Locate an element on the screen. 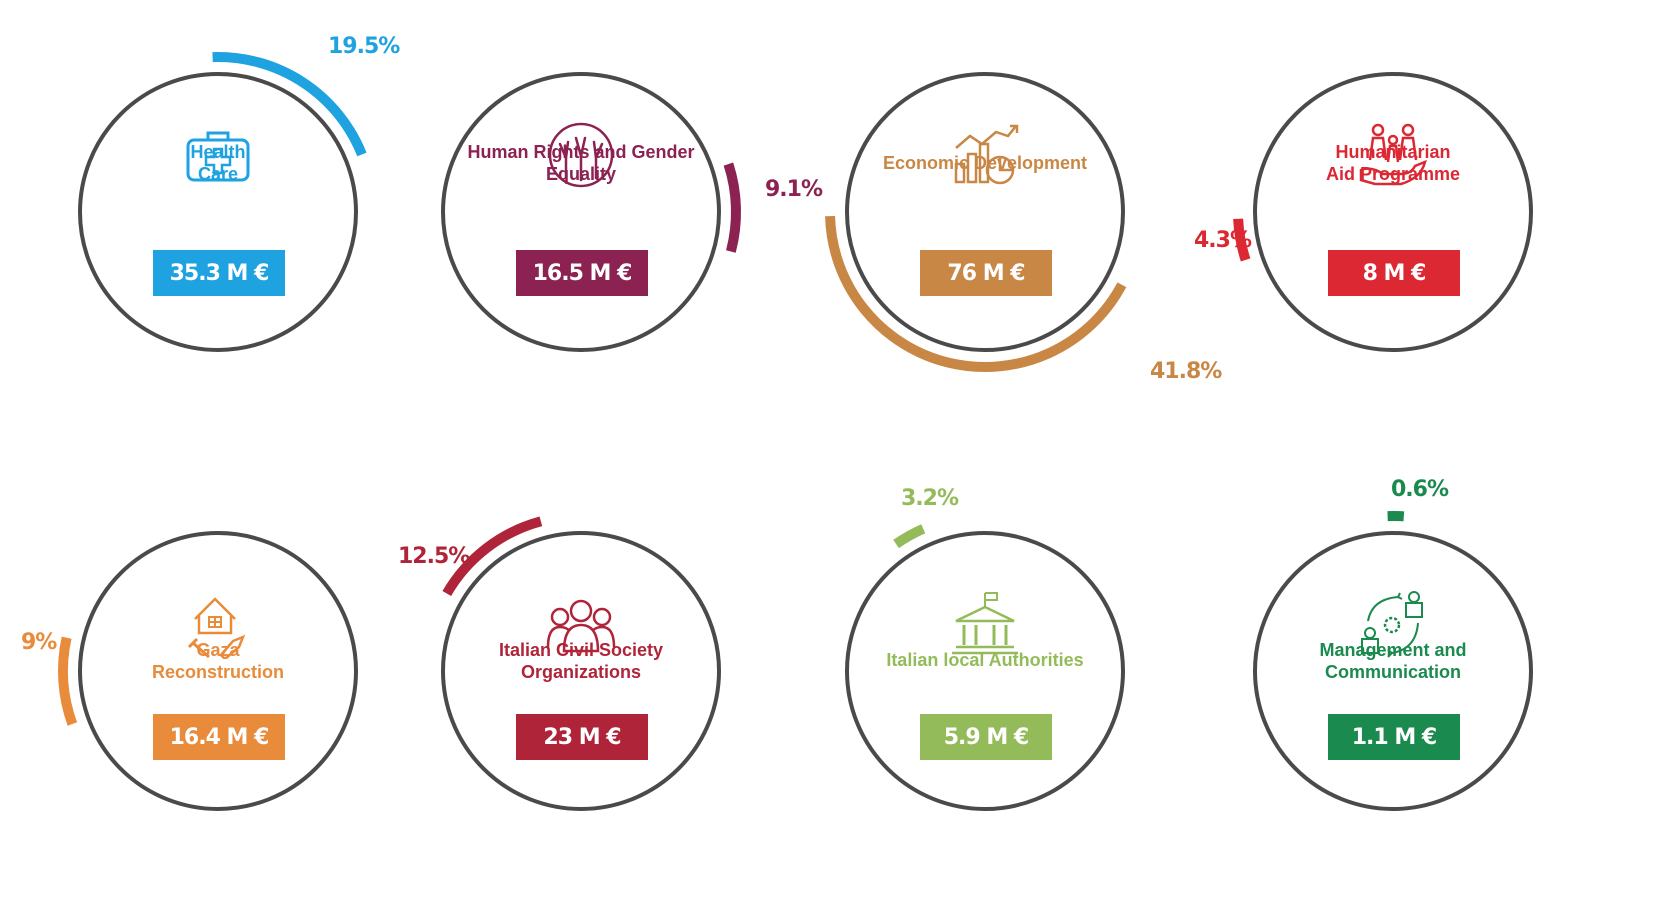  category-card: Human Rights and Gender Equality 16.5 M € is located at coordinates (586, 212).